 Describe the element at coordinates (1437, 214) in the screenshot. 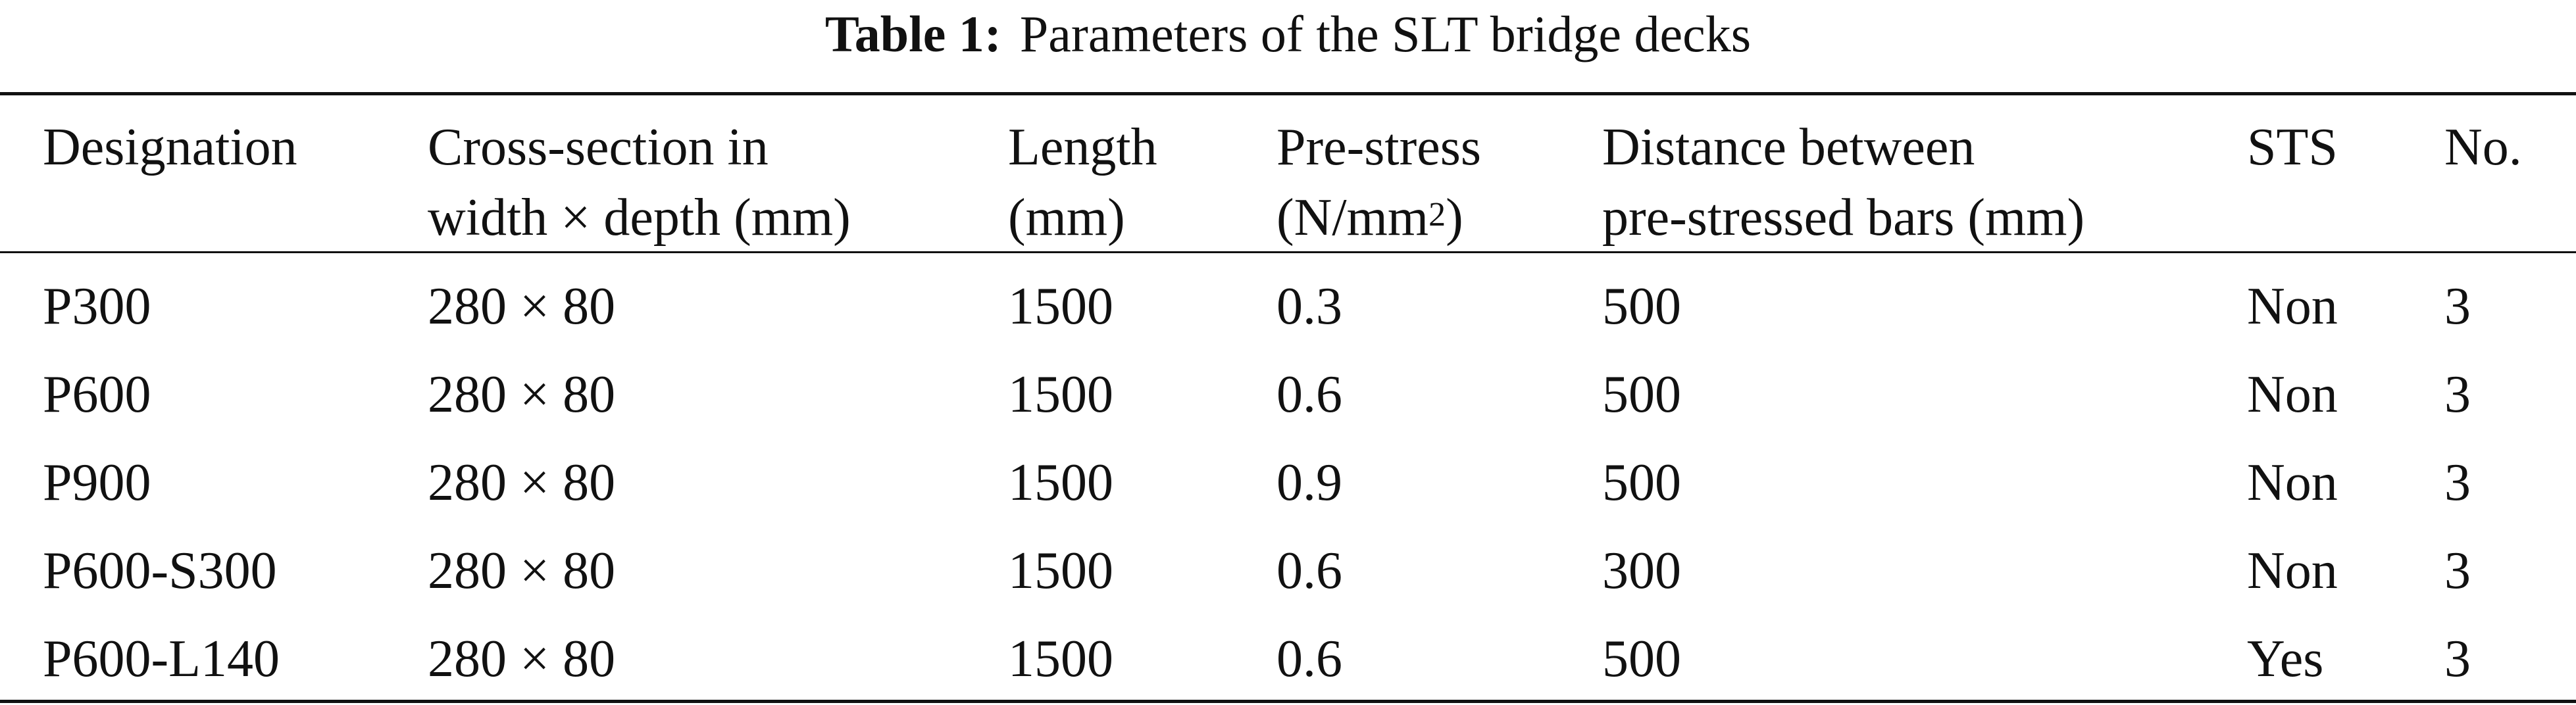

I see `header-prestress-exponent: 2` at that location.